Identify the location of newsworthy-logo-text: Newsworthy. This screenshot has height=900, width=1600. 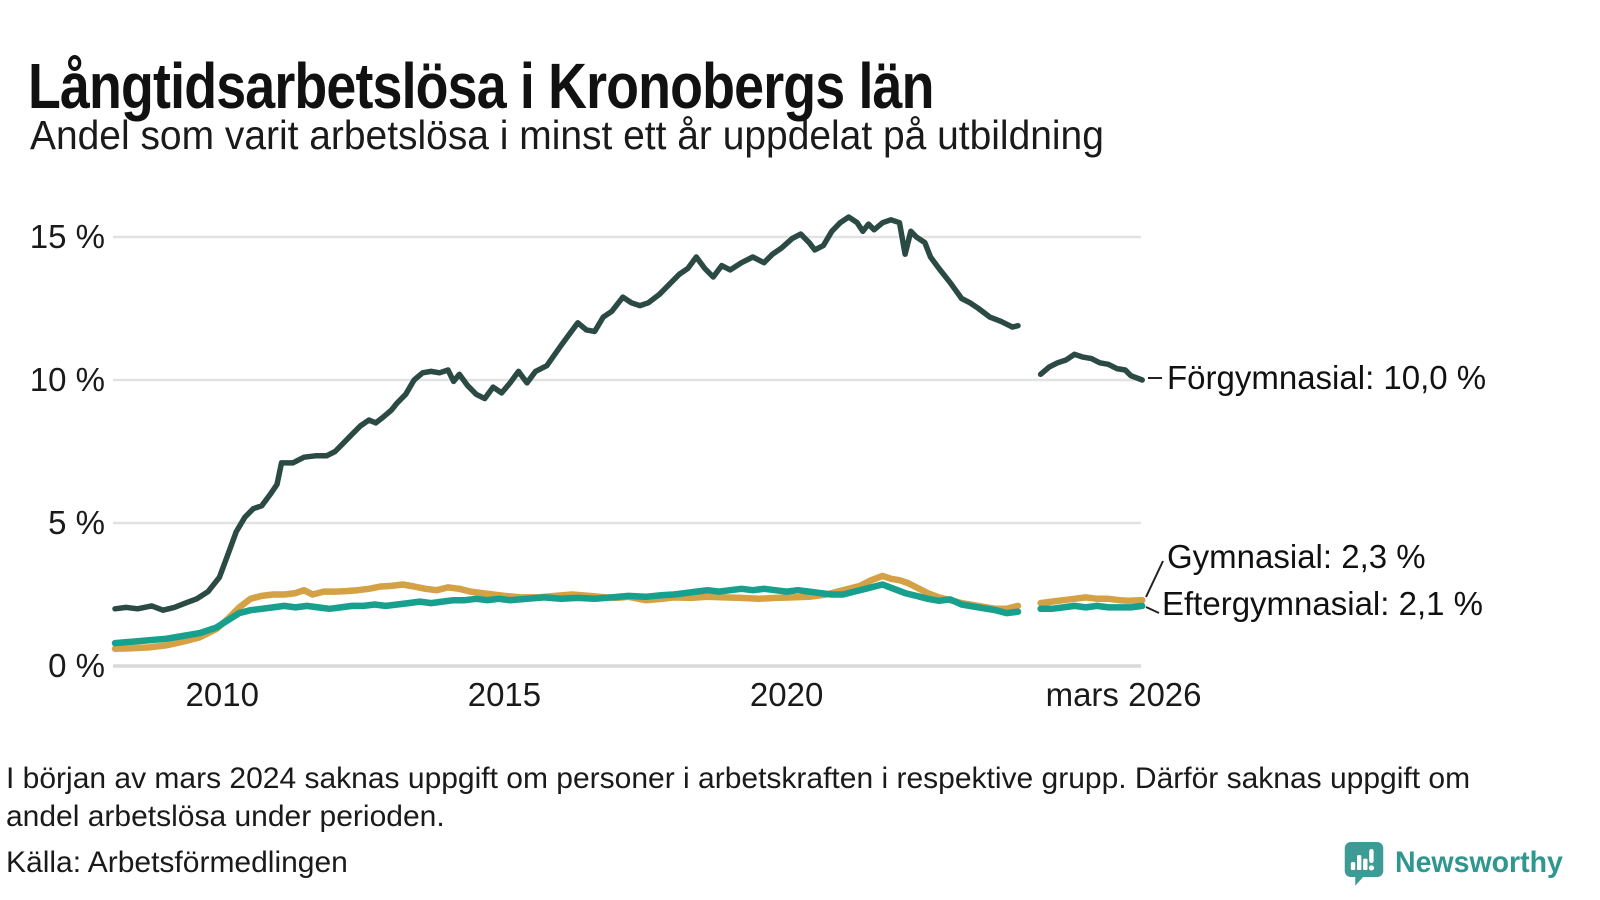
(1479, 862).